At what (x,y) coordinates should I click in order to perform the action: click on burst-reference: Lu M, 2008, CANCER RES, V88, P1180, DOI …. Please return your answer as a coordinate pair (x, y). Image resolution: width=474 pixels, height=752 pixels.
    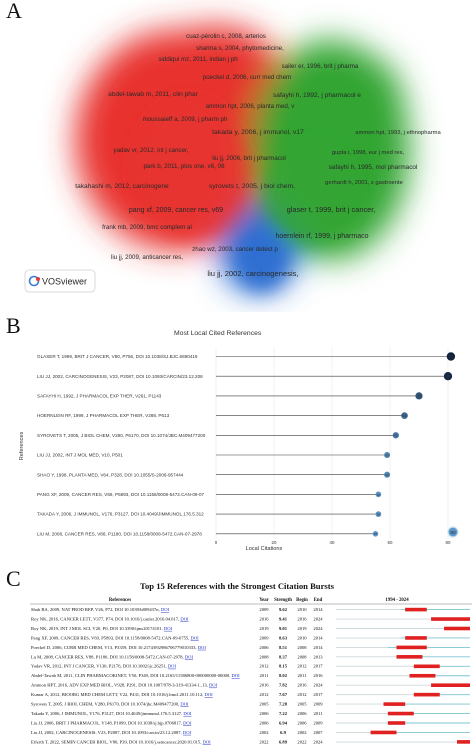
    Looking at the image, I should click on (112, 657).